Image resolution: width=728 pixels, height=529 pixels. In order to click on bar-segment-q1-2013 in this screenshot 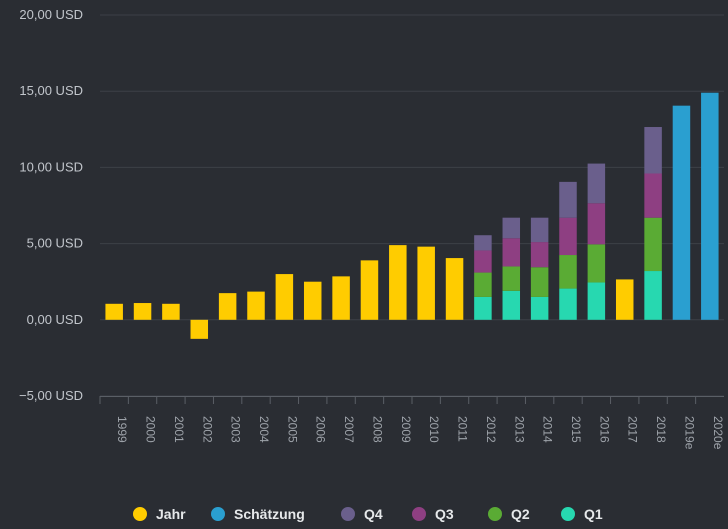, I will do `click(511, 305)`.